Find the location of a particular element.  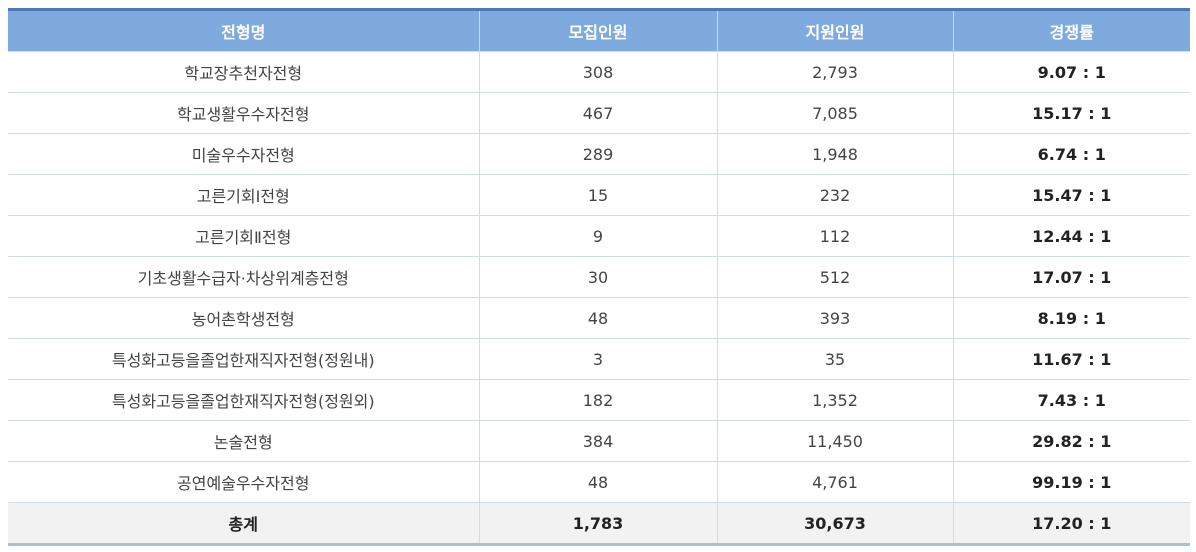

competition-rate-cell: 11.67 : 1 is located at coordinates (1071, 359).